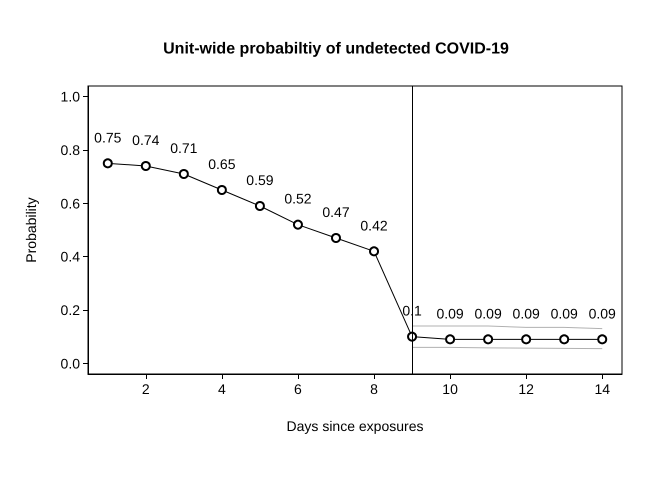 Image resolution: width=672 pixels, height=480 pixels. What do you see at coordinates (260, 180) in the screenshot?
I see `data-label: 0.59` at bounding box center [260, 180].